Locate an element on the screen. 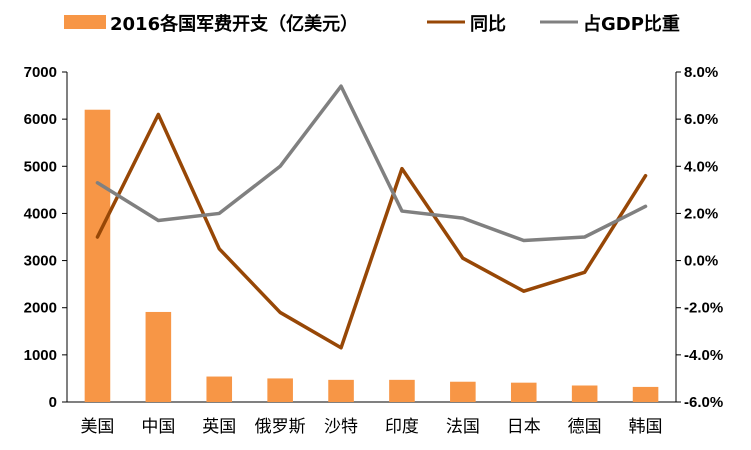  legend-swatch-spending is located at coordinates (85, 22).